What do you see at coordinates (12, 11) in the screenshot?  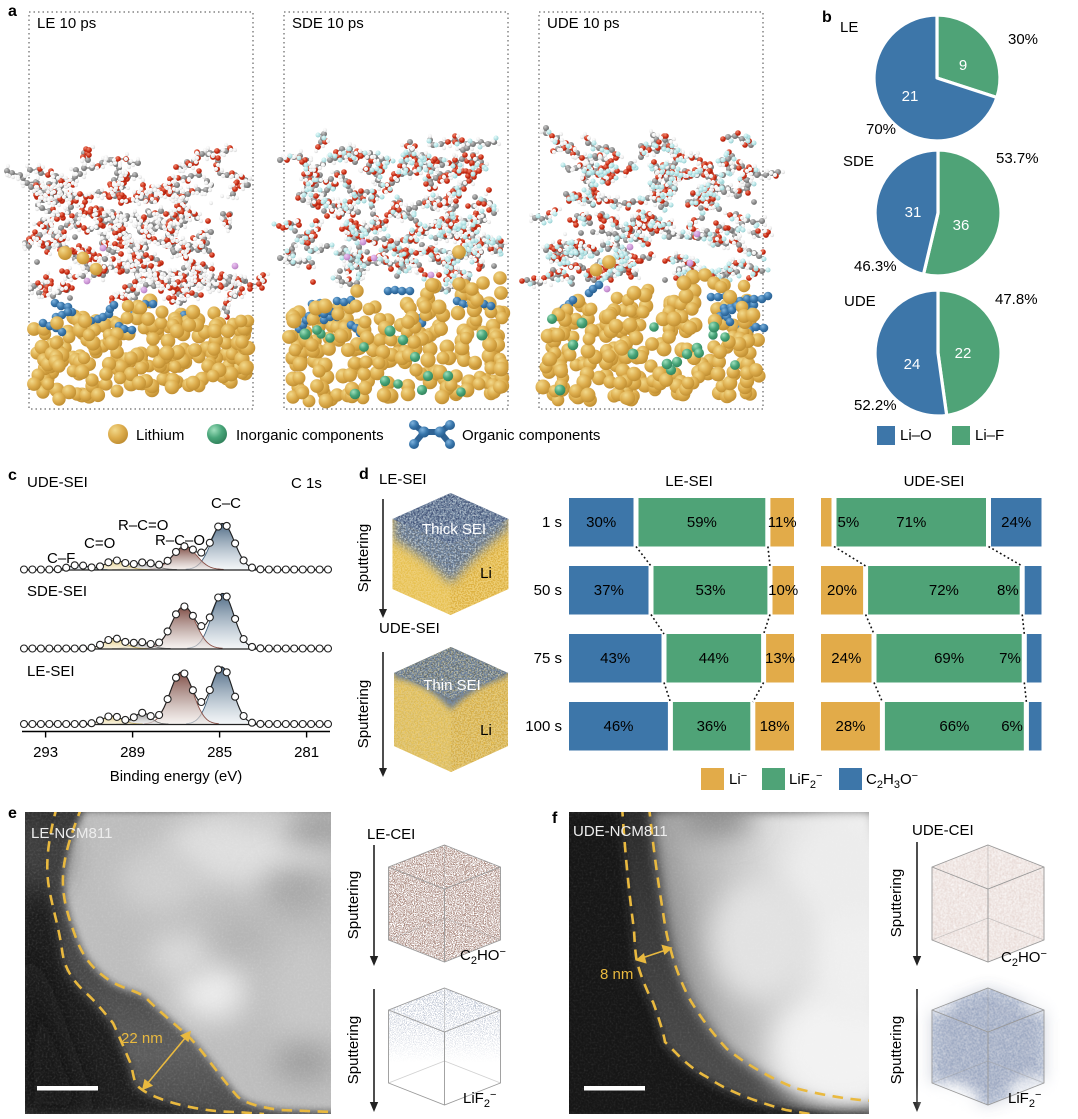 I see `svg-text: a` at bounding box center [12, 11].